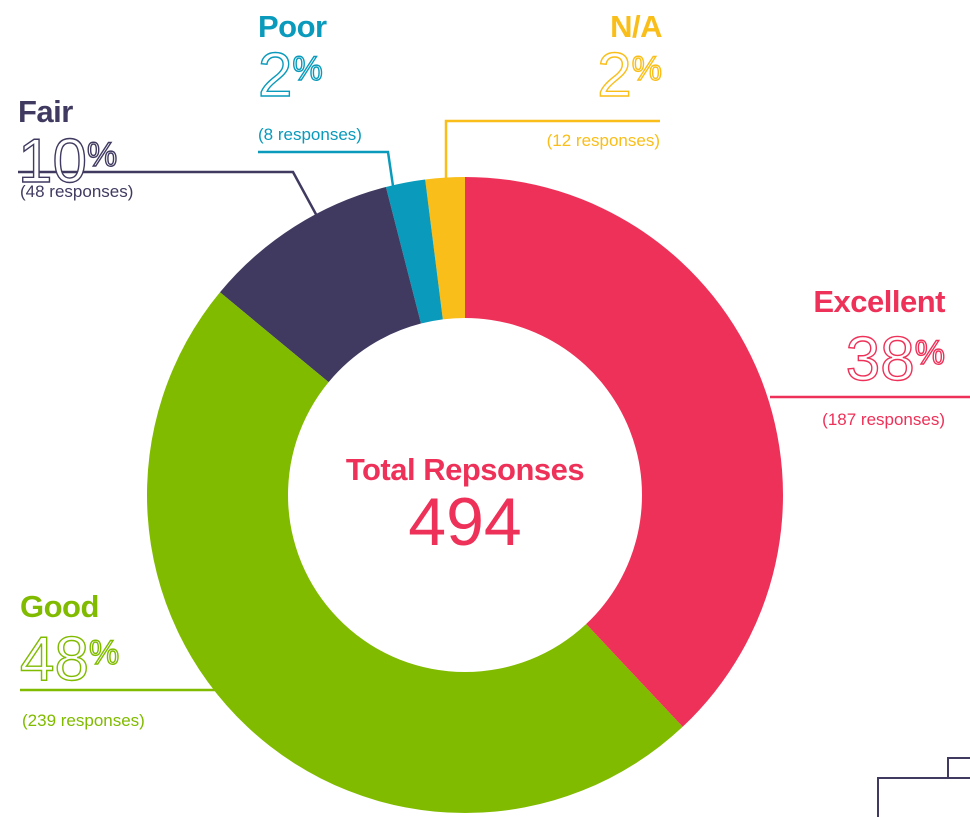 Image resolution: width=970 pixels, height=817 pixels. I want to click on slice-percent: 10%, so click(67, 161).